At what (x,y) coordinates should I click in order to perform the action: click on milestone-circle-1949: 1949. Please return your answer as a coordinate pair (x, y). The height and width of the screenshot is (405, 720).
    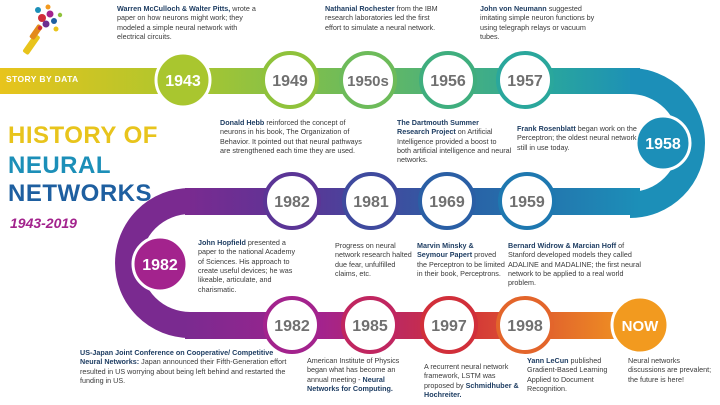
    Looking at the image, I should click on (290, 80).